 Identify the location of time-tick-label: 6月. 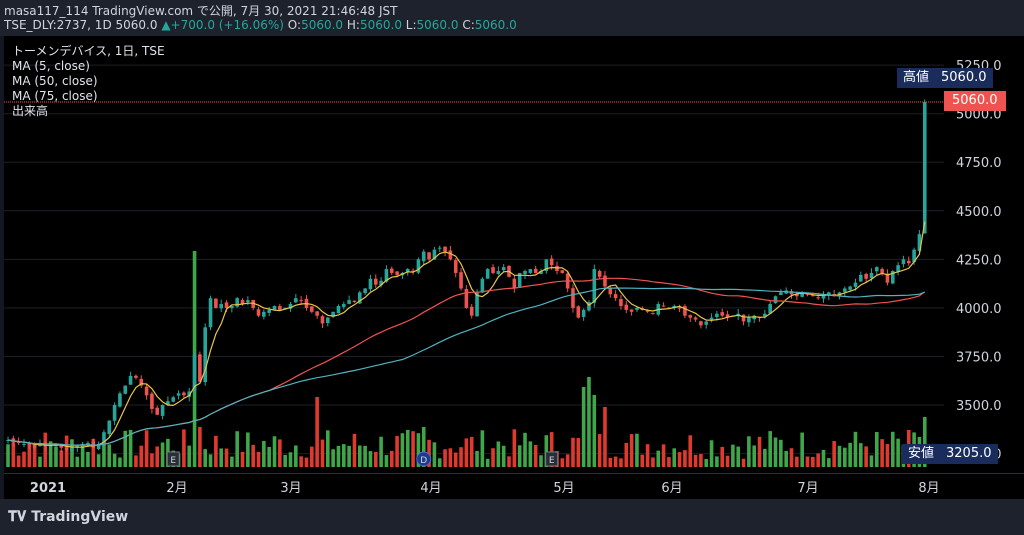
(671, 488).